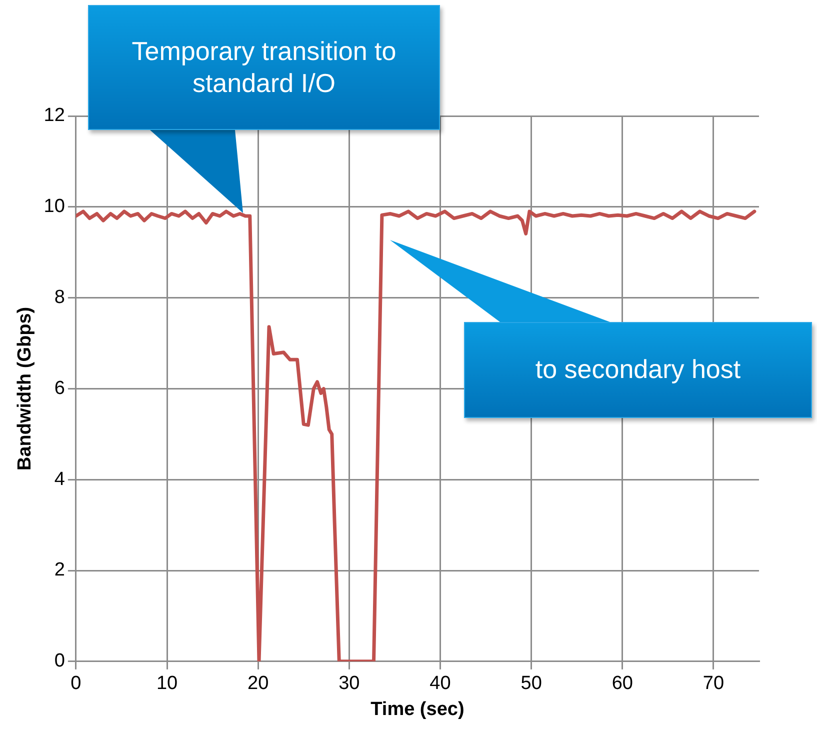  What do you see at coordinates (59, 297) in the screenshot?
I see `y-tick-label: 8` at bounding box center [59, 297].